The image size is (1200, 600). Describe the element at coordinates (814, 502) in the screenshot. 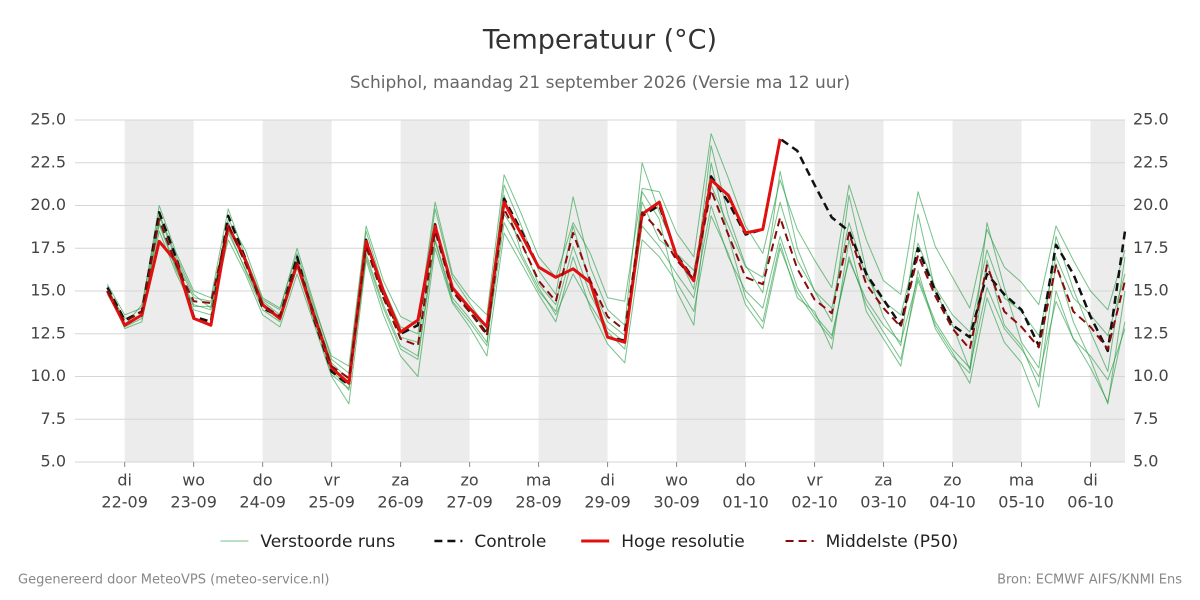

I see `x-tick-label: 02-10` at that location.